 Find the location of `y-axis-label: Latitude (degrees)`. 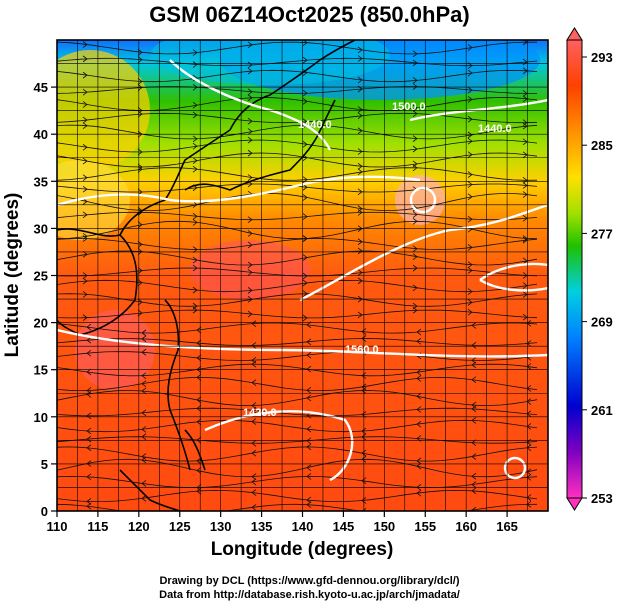

y-axis-label: Latitude (degrees) is located at coordinates (12, 275).